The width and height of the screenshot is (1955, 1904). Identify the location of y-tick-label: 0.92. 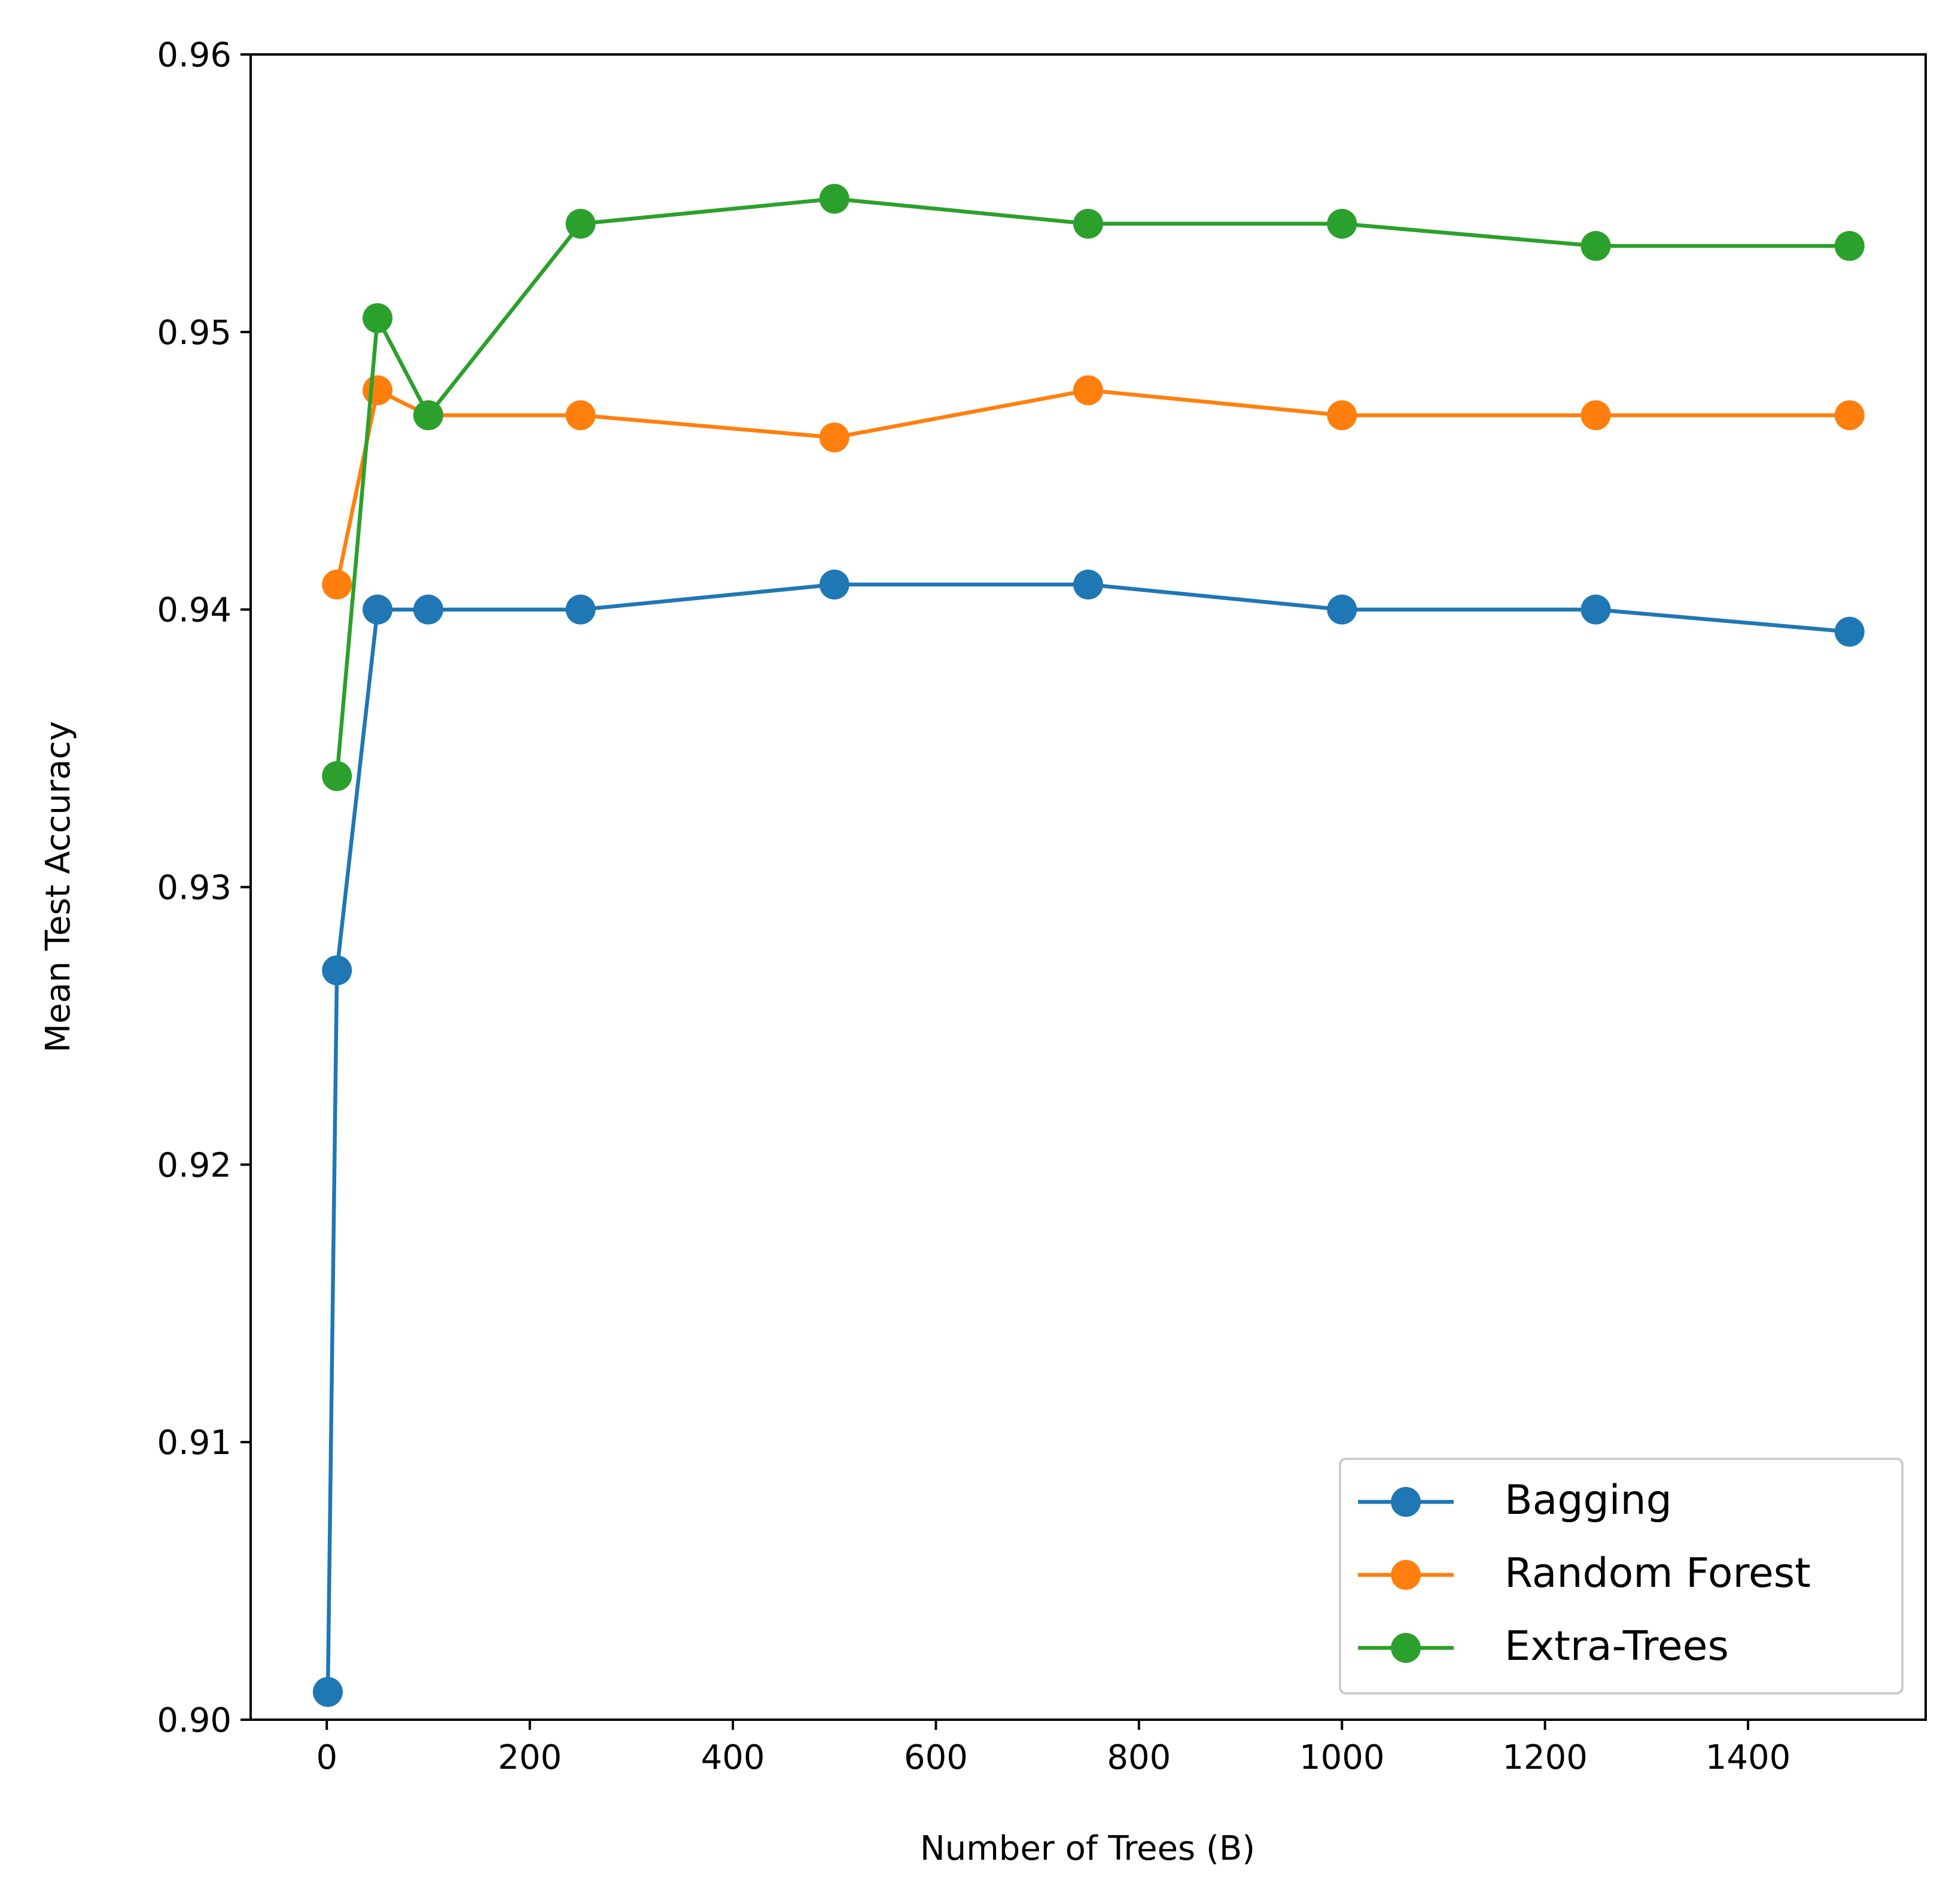
(194, 1166).